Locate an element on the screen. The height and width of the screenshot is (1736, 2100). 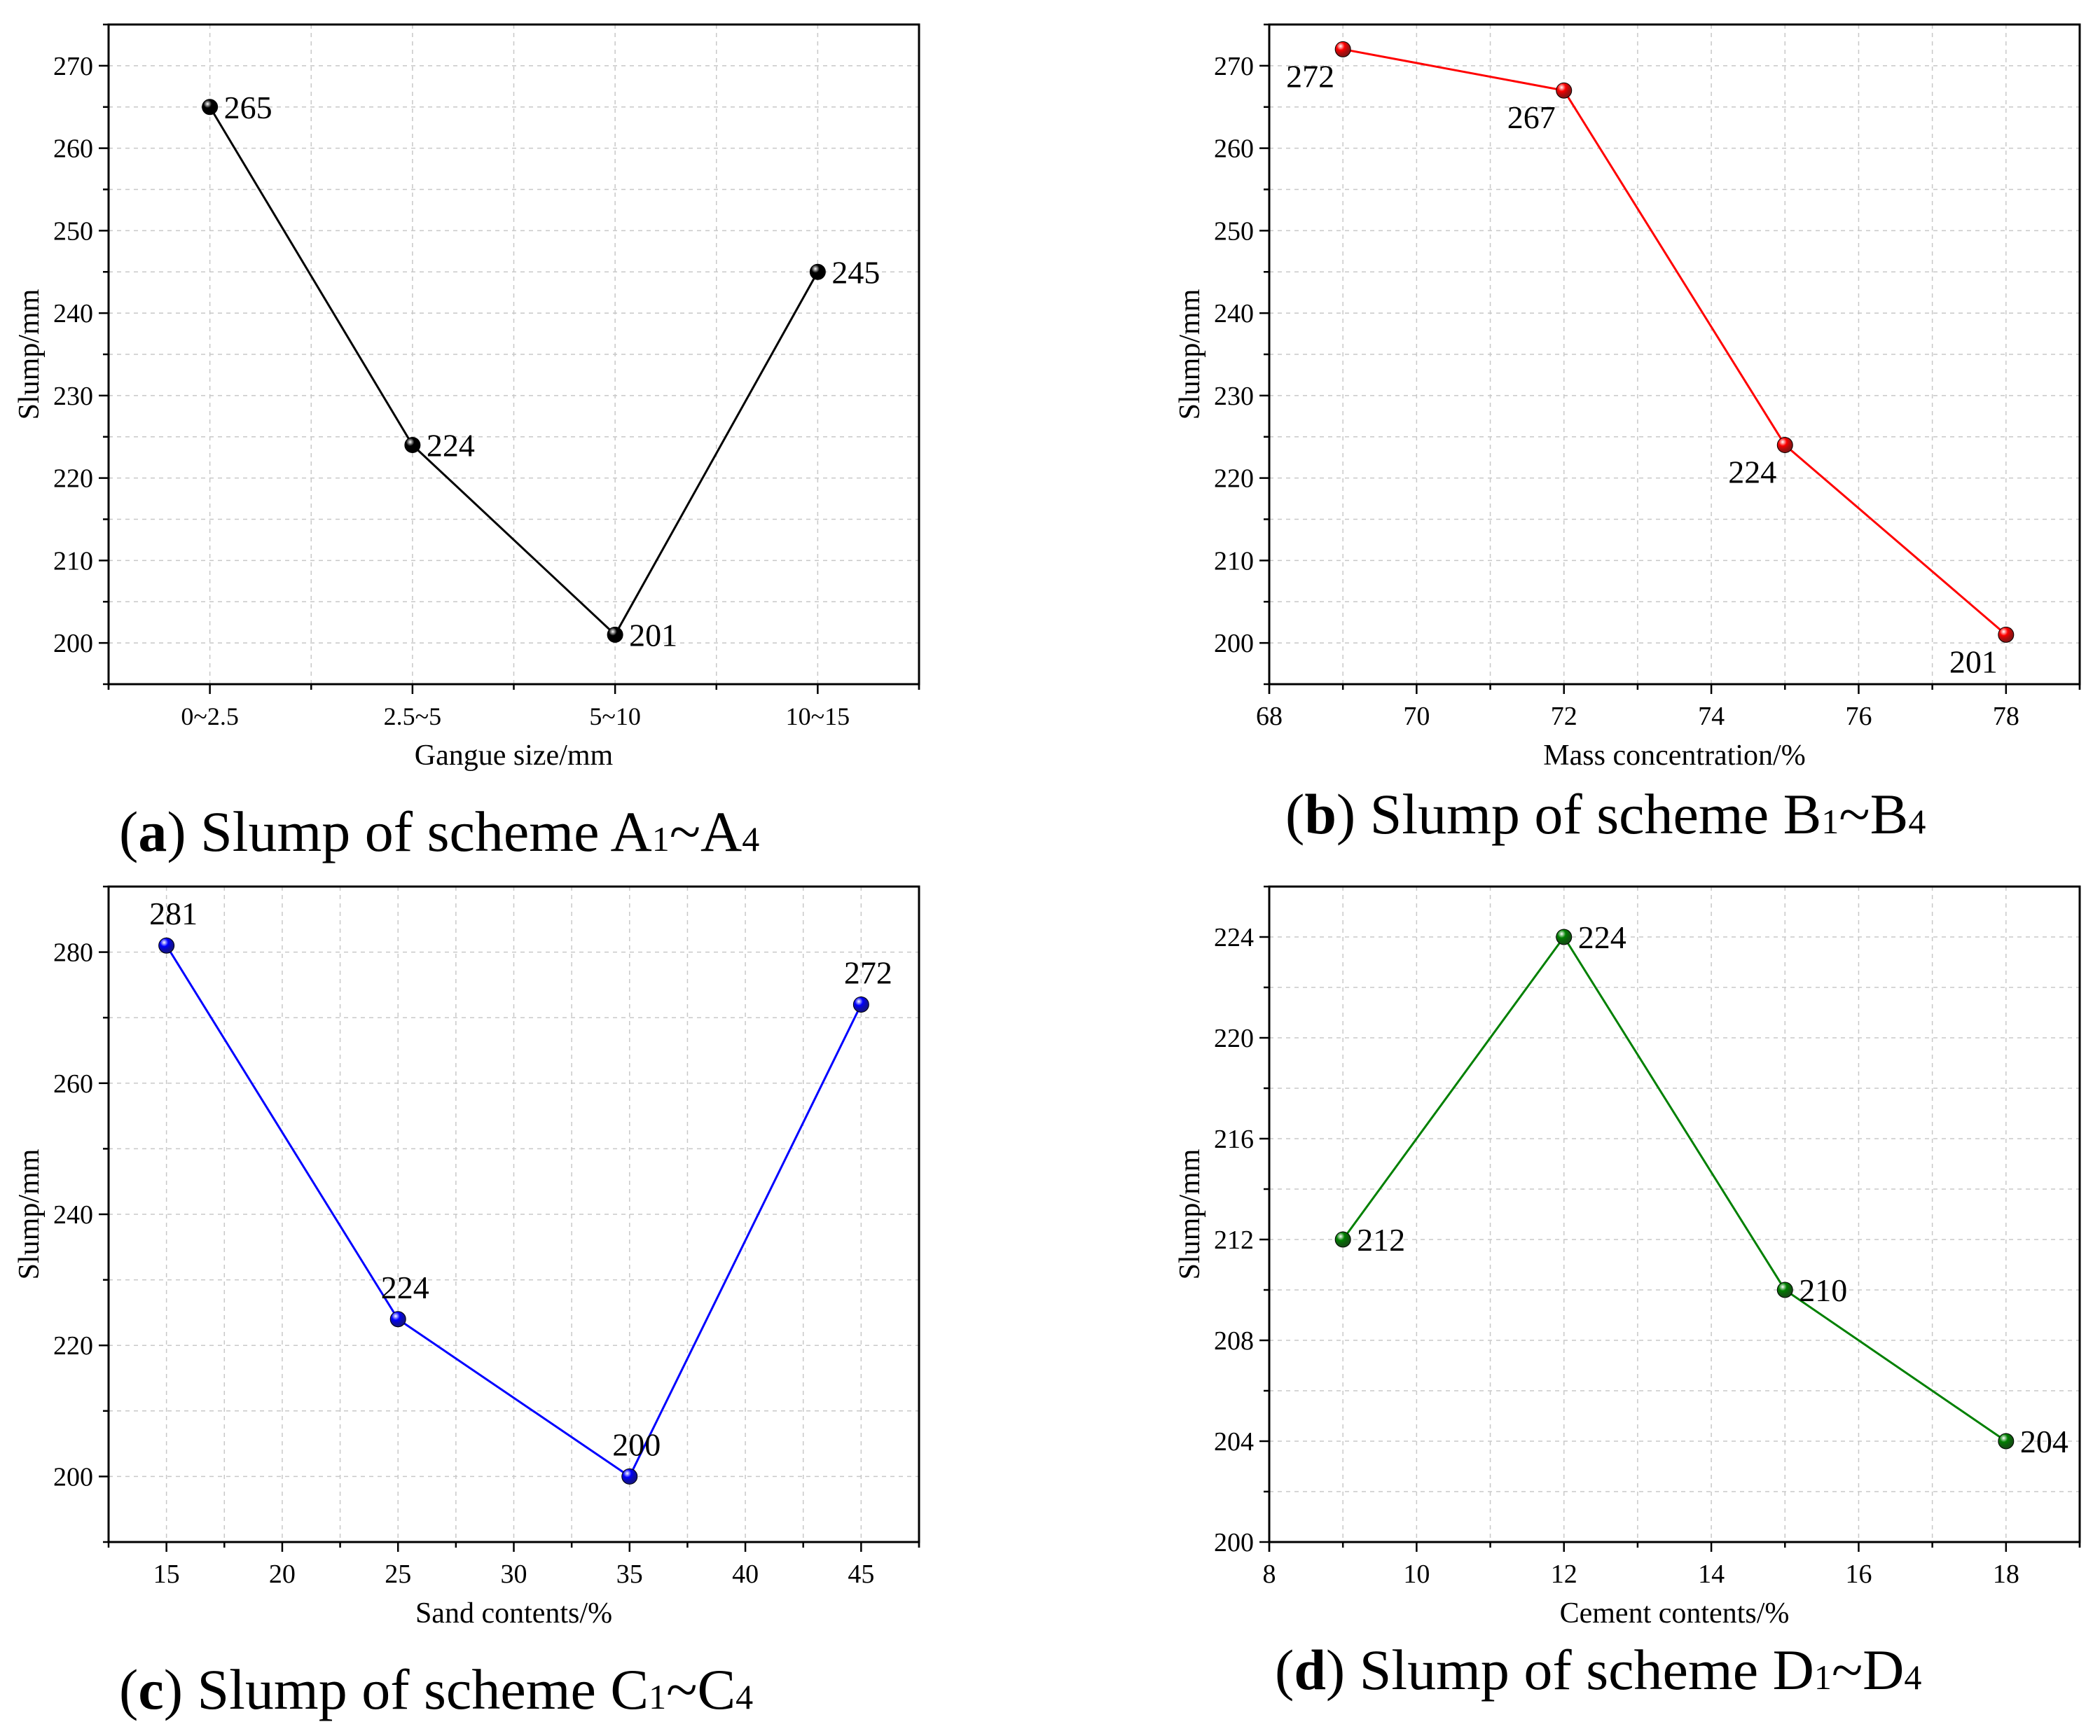
data-label: 200 is located at coordinates (636, 1444).